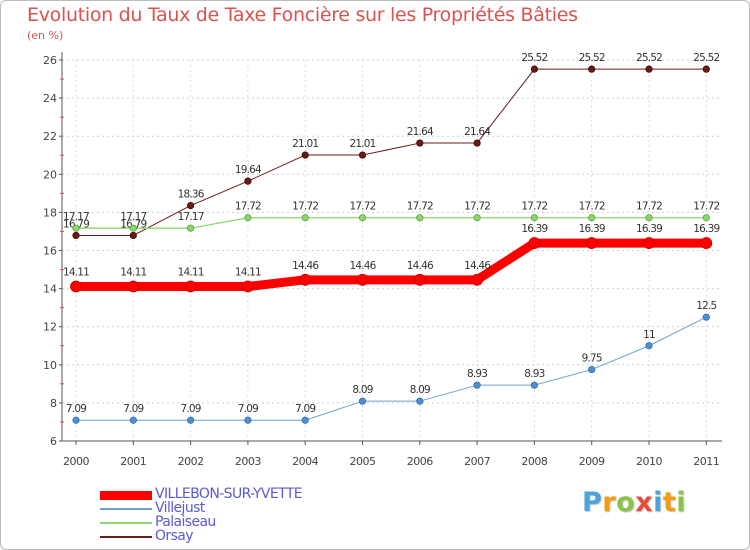 Image resolution: width=750 pixels, height=550 pixels. Describe the element at coordinates (45, 35) in the screenshot. I see `y-axis-unit-label: (en %)` at that location.